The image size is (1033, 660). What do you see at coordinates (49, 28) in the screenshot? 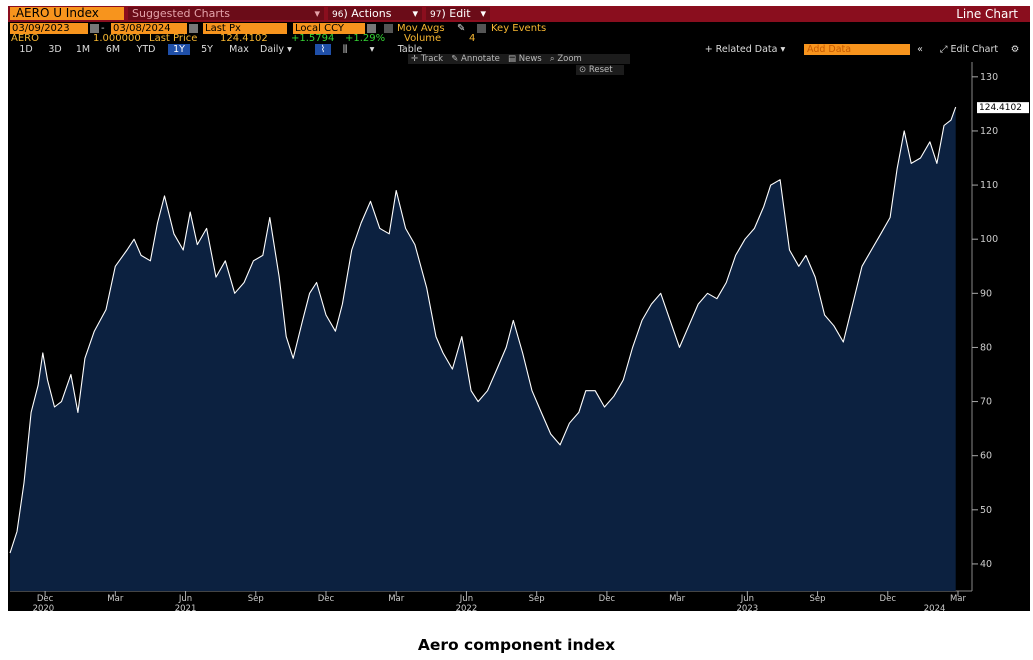
I see `start-date-field: 03/09/2023` at bounding box center [49, 28].